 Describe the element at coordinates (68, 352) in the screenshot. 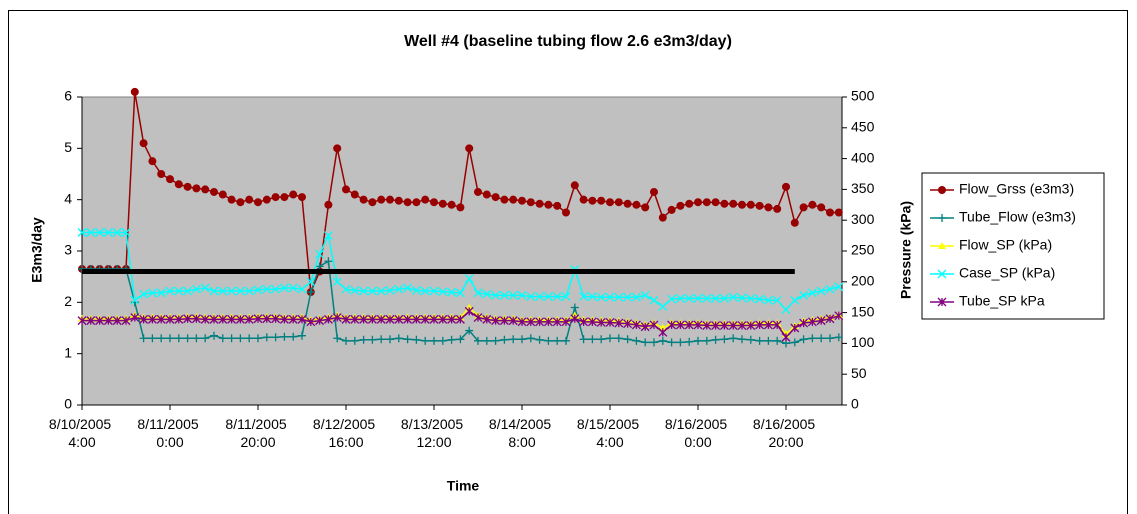

I see `y-tick-label: 1` at that location.